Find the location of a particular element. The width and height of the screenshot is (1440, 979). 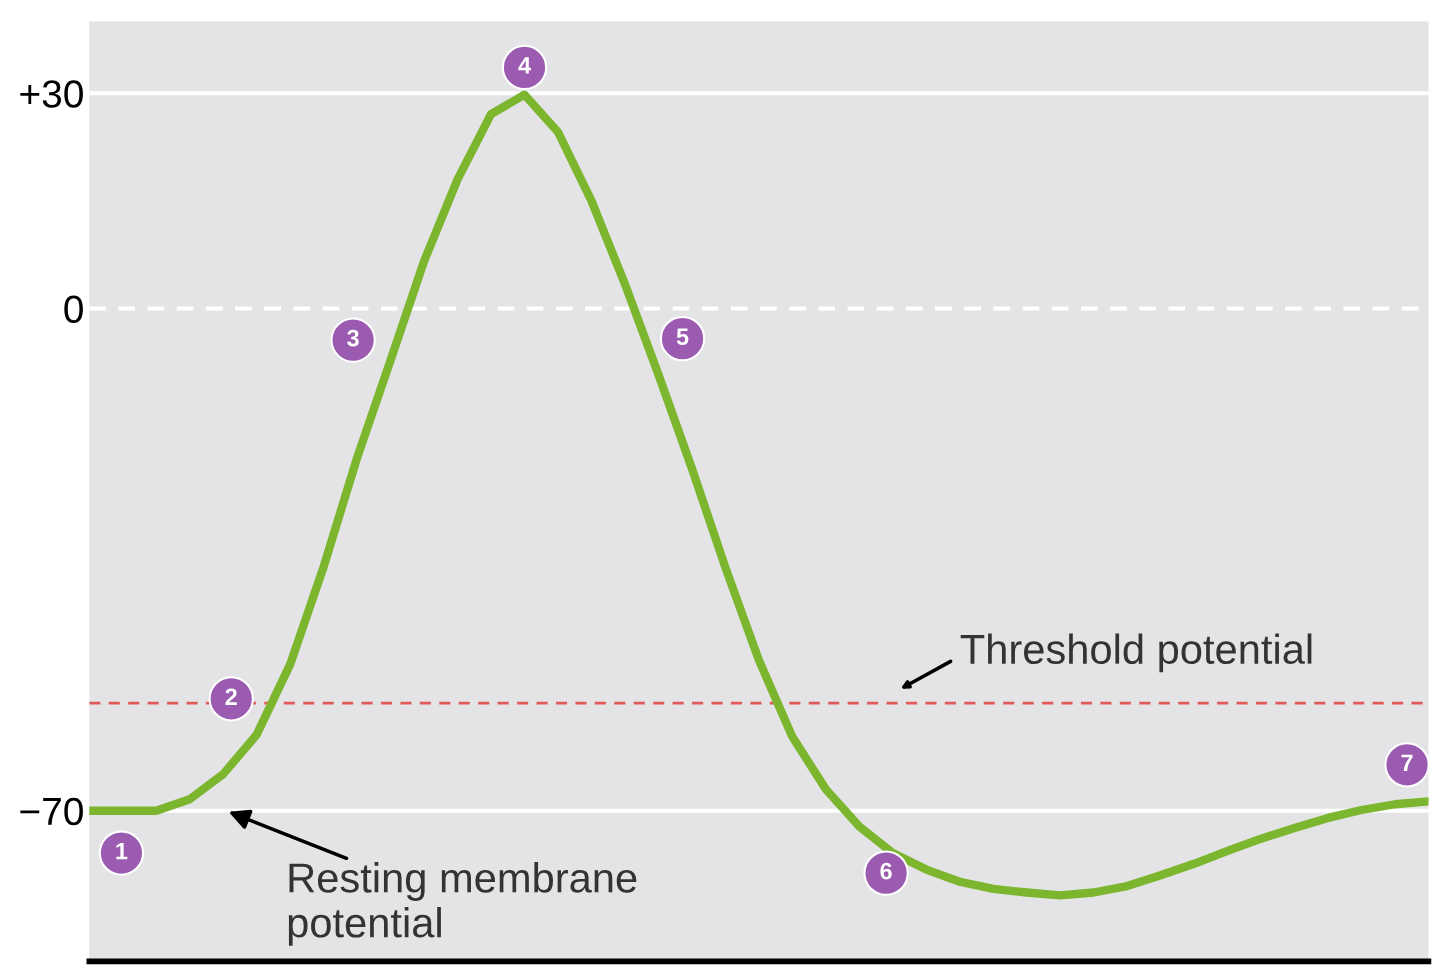

y-tick-label: 0 is located at coordinates (73, 309).